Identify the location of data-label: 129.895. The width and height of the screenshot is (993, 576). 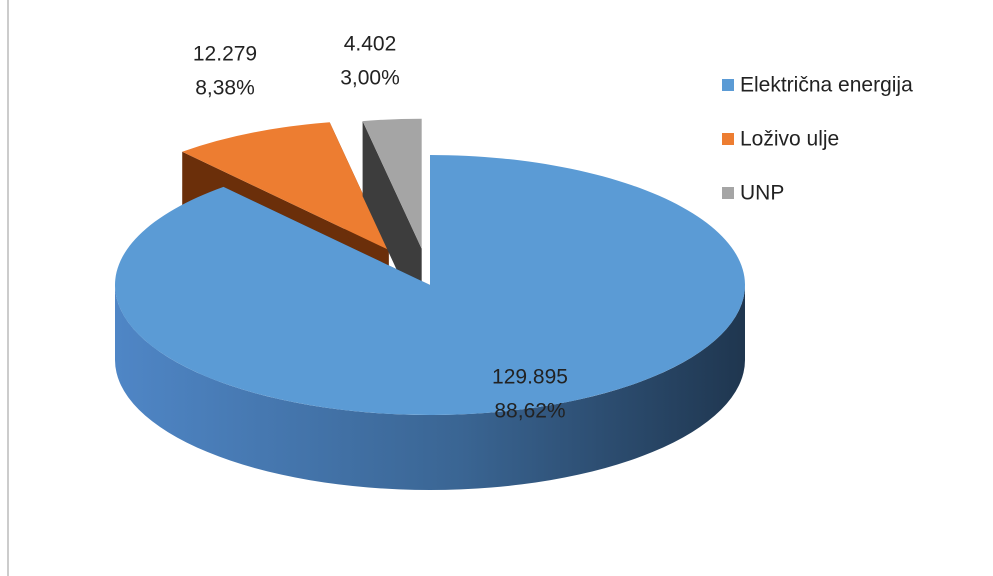
(530, 377).